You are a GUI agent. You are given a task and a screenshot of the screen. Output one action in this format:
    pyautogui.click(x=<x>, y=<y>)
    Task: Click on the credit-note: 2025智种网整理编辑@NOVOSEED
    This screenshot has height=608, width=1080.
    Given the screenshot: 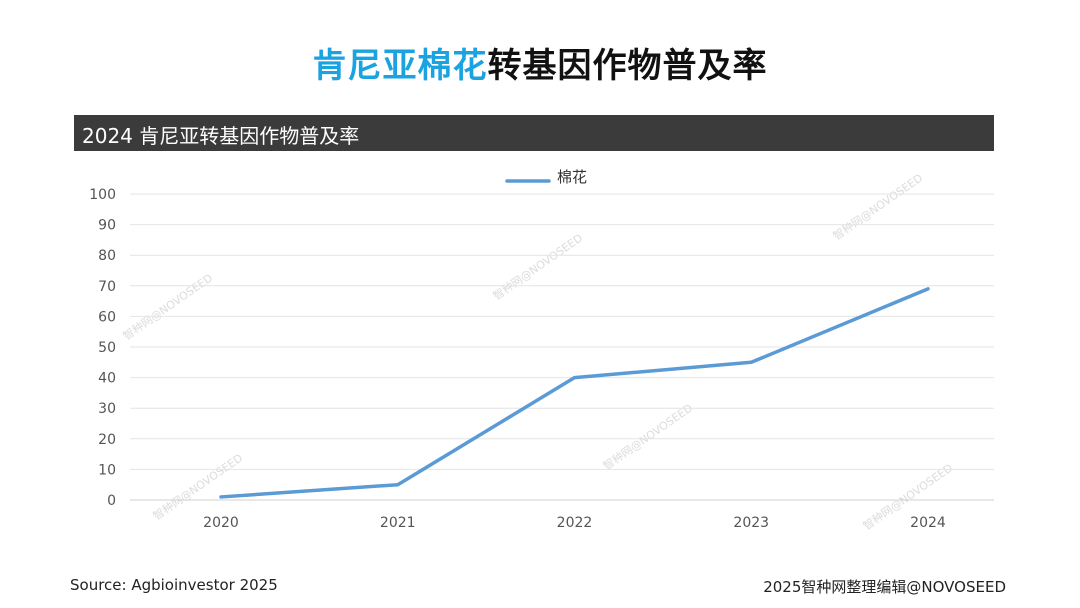 What is the action you would take?
    pyautogui.click(x=884, y=587)
    